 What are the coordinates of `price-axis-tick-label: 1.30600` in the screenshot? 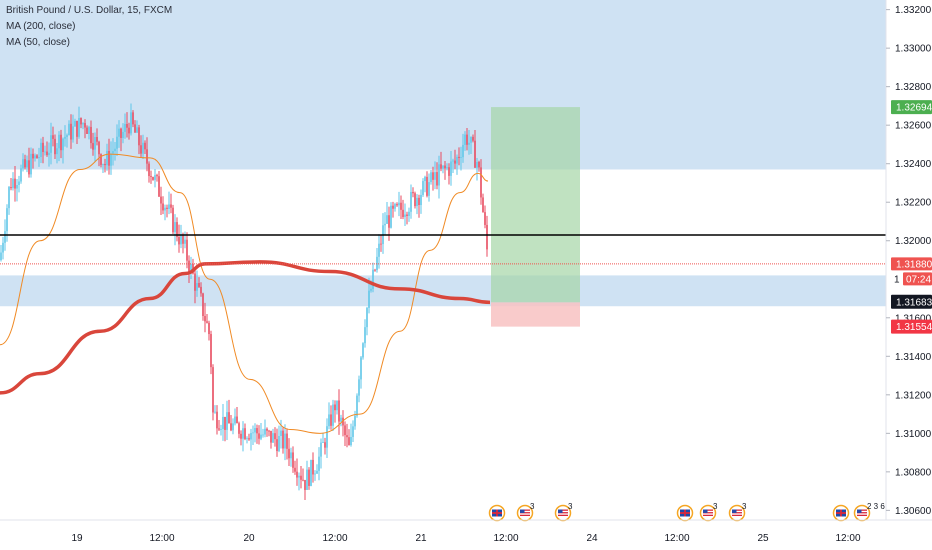 It's located at (913, 511).